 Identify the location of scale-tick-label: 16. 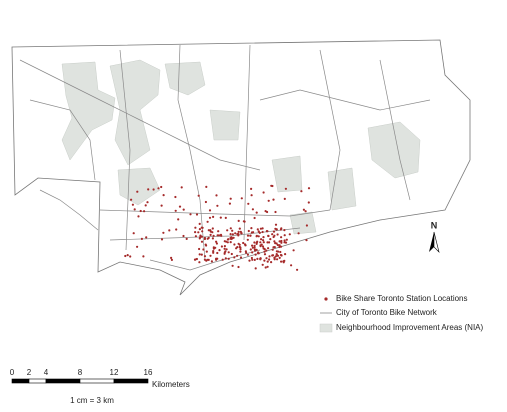
(148, 372).